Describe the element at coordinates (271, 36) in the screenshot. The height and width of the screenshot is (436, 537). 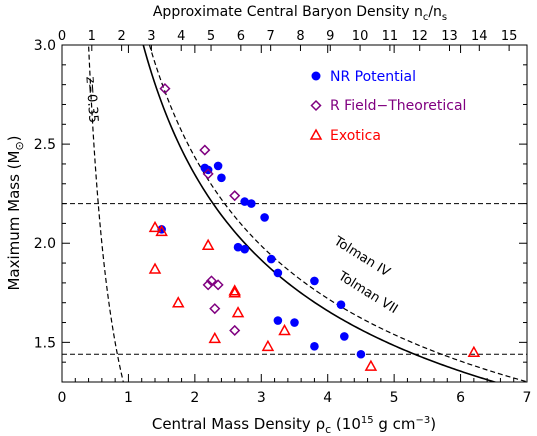
I see `top-tick-label: 7` at that location.